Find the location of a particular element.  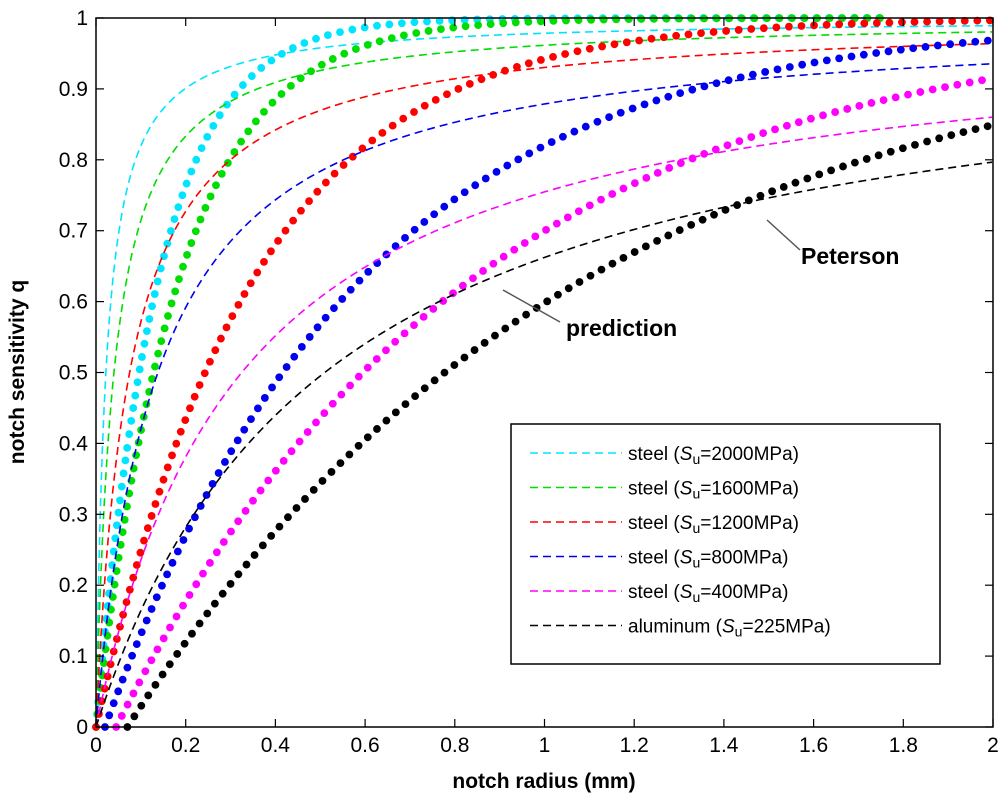

y-tick-label: 0.5 is located at coordinates (73, 373).